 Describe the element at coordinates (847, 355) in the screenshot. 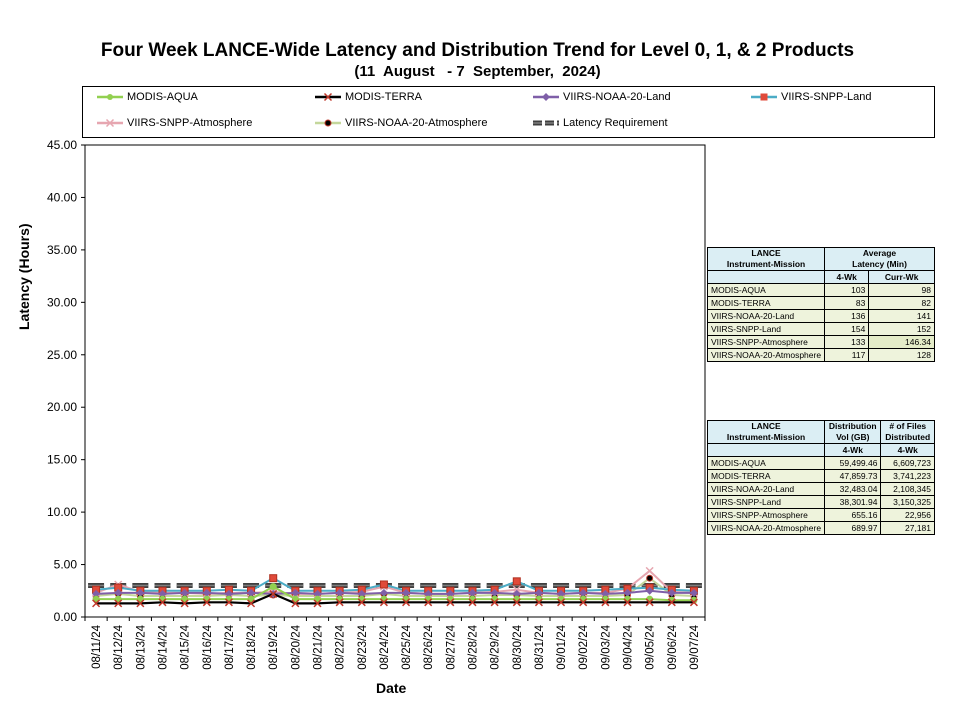

I see `latency-table-value-a: 117` at that location.